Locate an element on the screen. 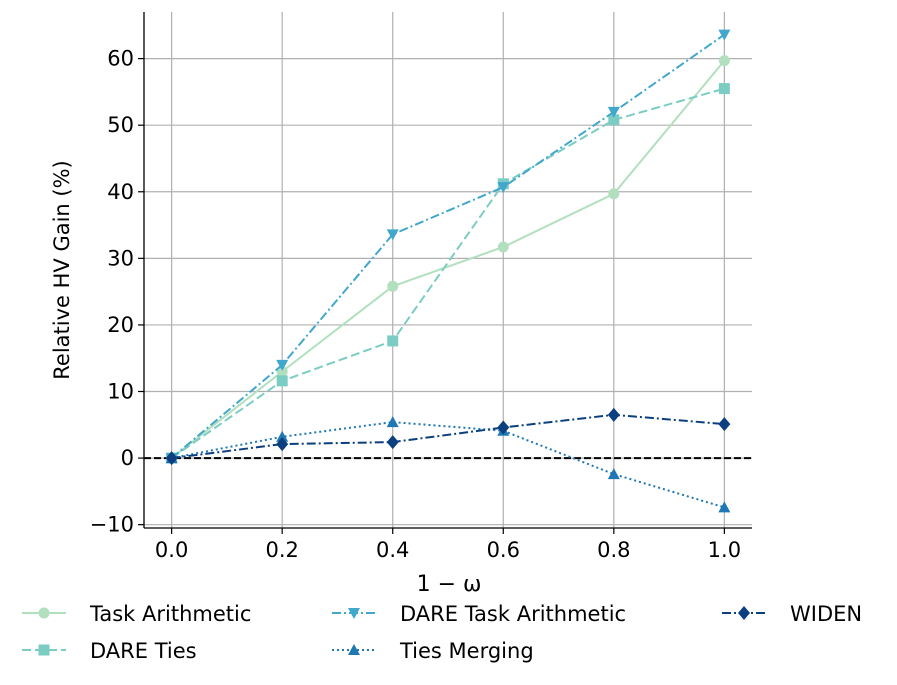  y-tick-label: 0 is located at coordinates (127, 458).